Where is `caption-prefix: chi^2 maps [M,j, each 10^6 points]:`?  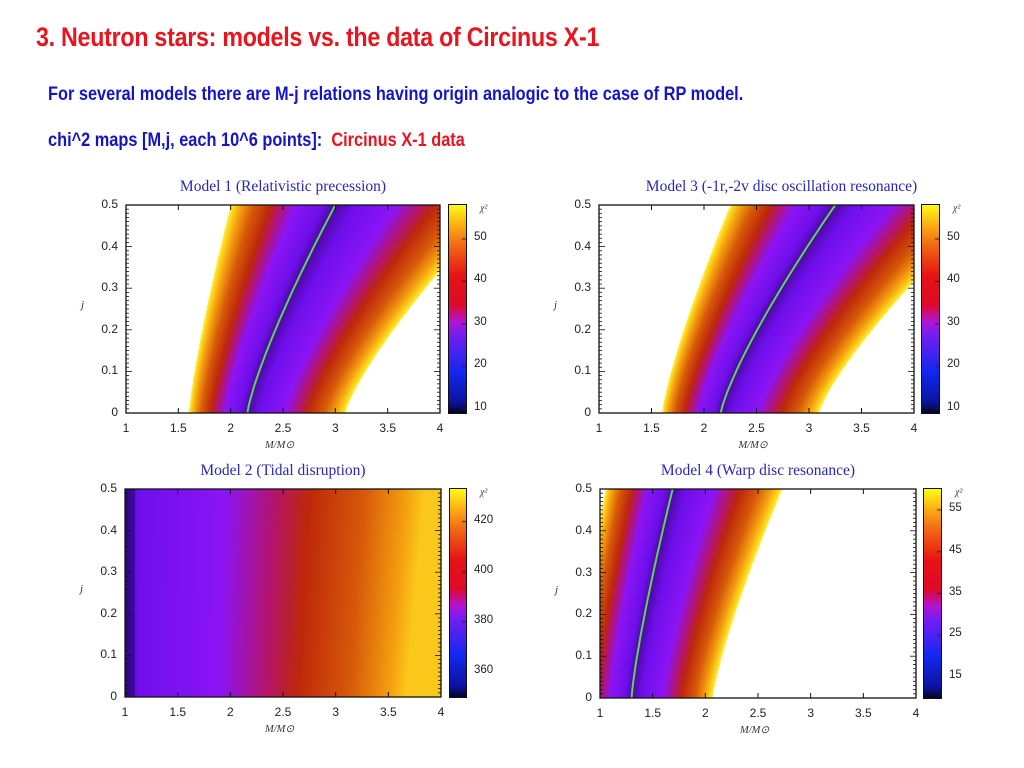 caption-prefix: chi^2 maps [M,j, each 10^6 points]: is located at coordinates (185, 140).